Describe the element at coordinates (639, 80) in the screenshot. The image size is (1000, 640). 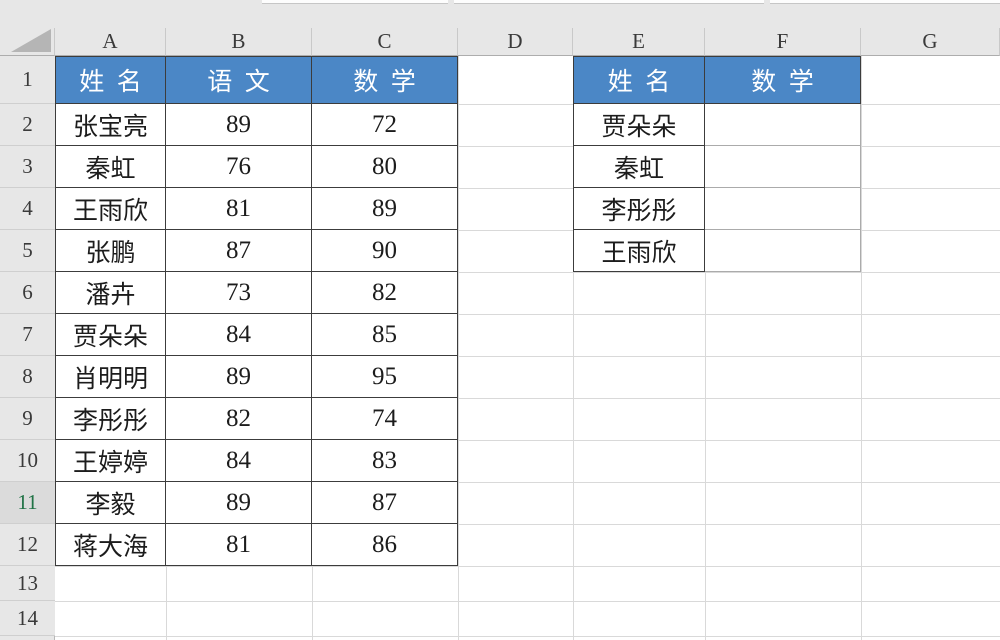
I see `cell-E1: 姓名` at that location.